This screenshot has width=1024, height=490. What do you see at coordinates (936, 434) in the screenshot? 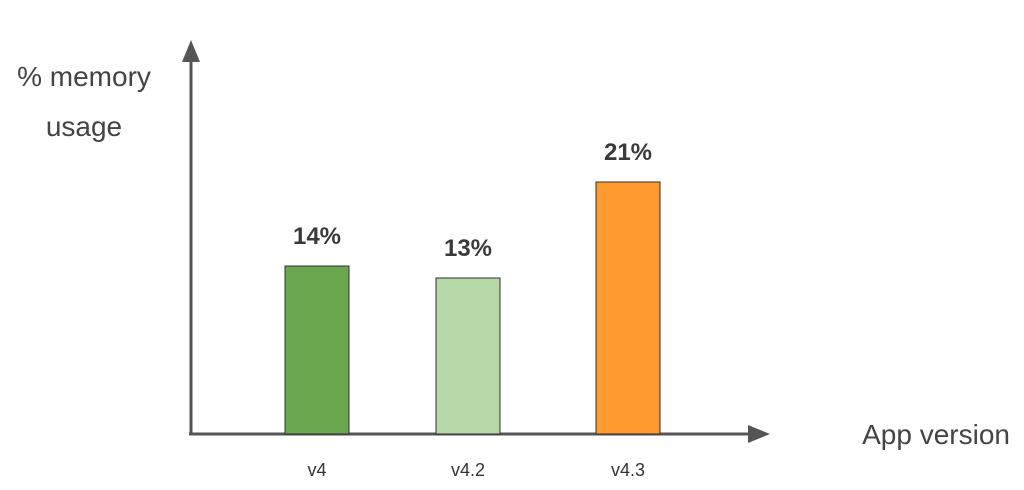
I see `x-axis-label: App version` at bounding box center [936, 434].